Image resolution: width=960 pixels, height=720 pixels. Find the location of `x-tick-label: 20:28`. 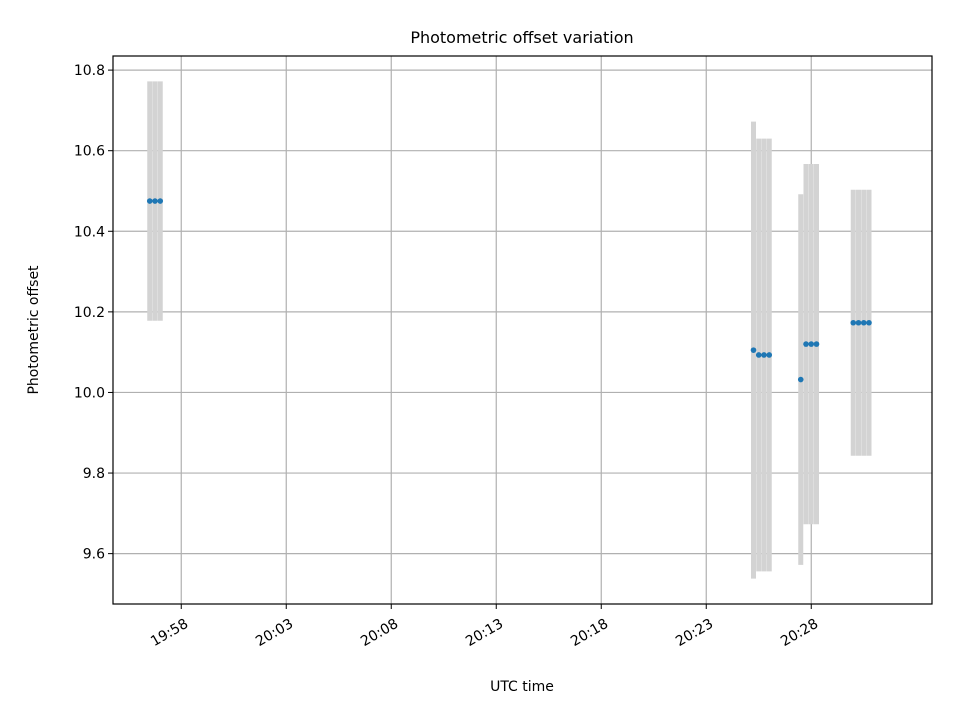

x-tick-label: 20:28 is located at coordinates (799, 633).